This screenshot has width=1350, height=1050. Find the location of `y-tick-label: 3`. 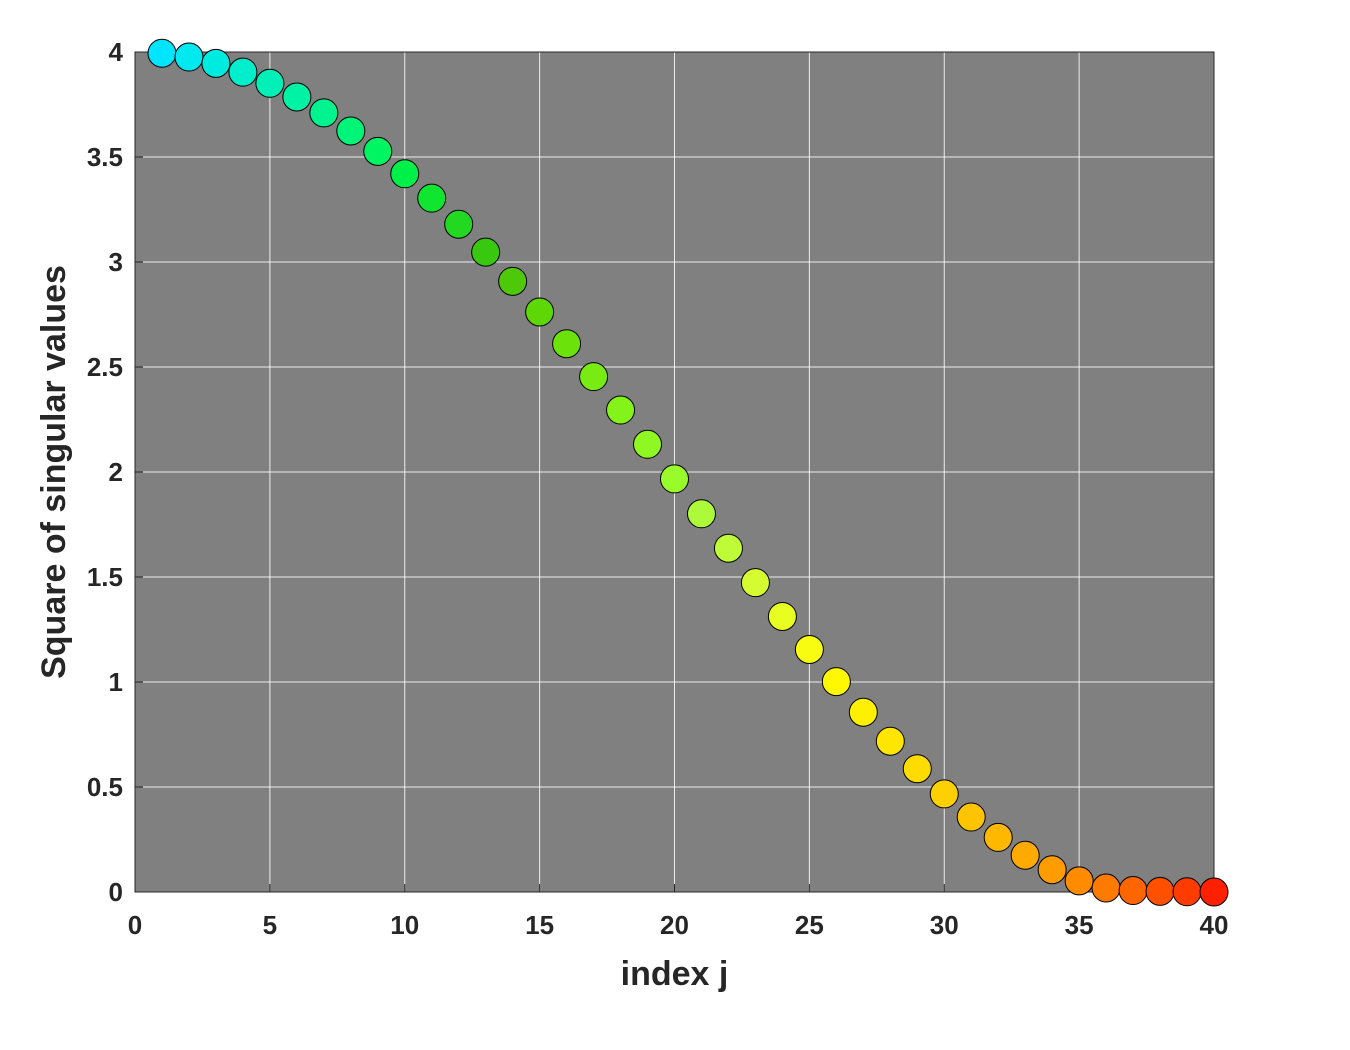

y-tick-label: 3 is located at coordinates (116, 262).